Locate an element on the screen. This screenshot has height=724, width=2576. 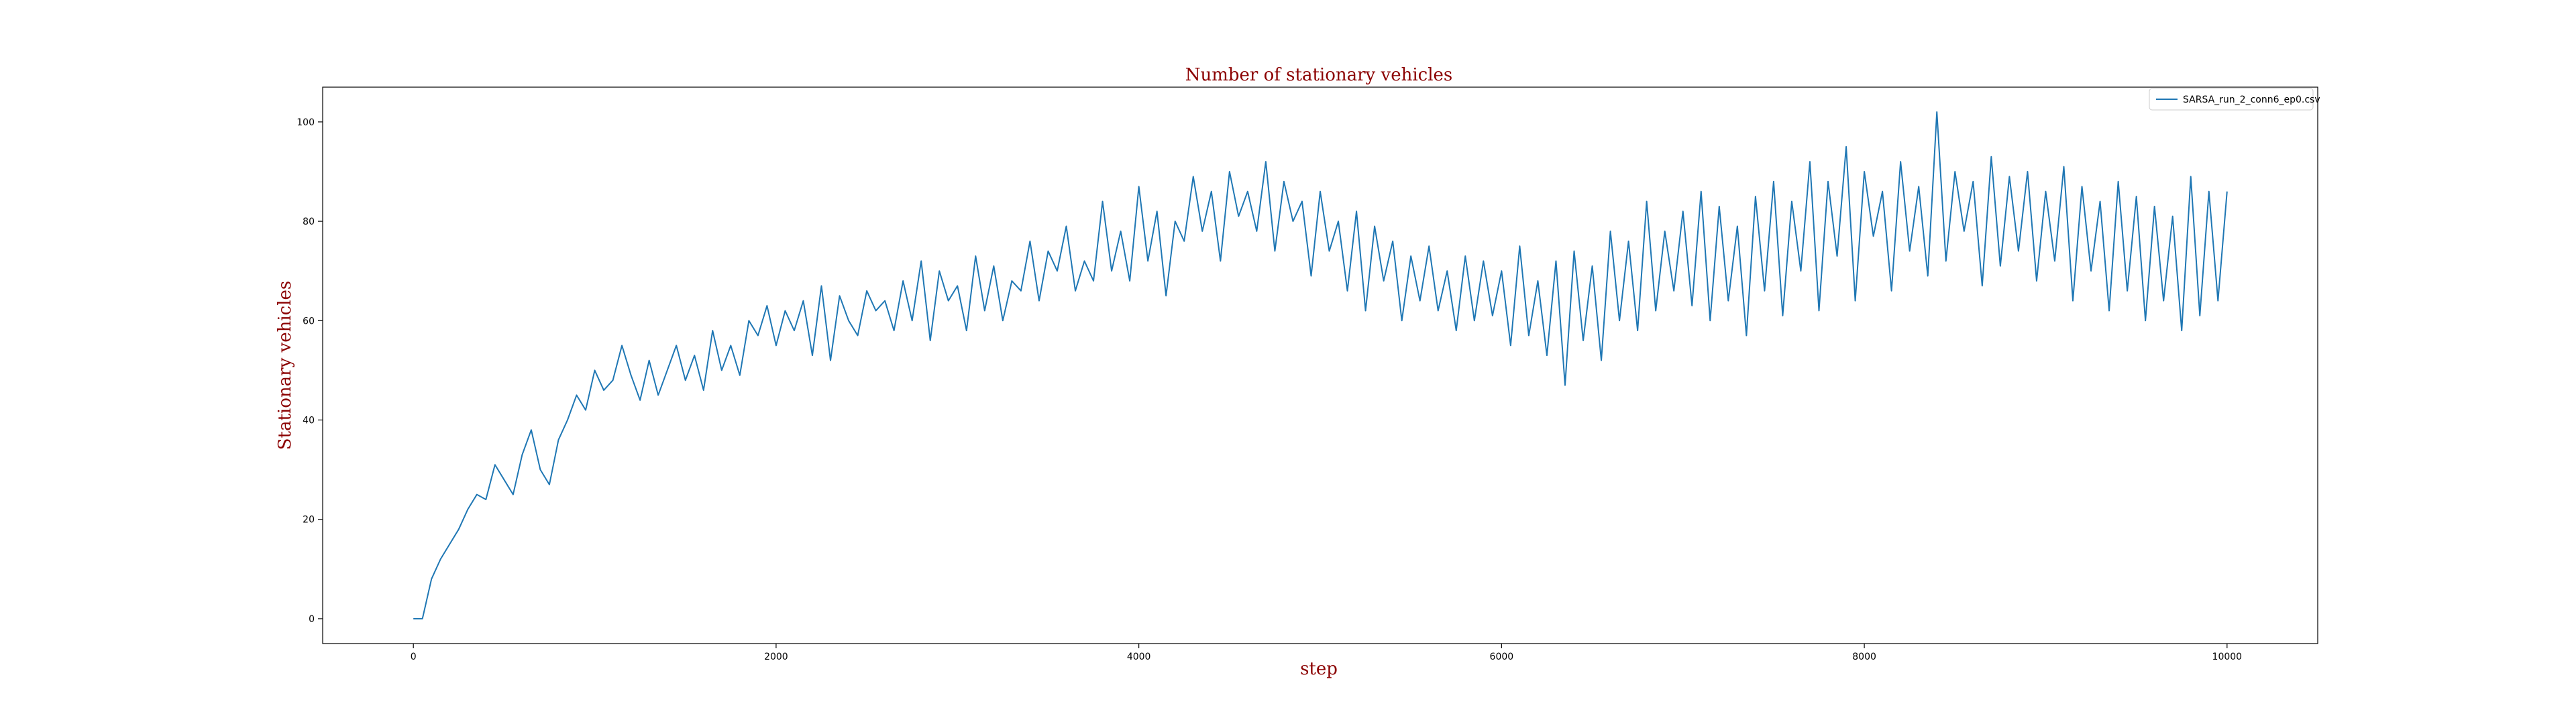
y-tick-label-100: 100 is located at coordinates (306, 122).